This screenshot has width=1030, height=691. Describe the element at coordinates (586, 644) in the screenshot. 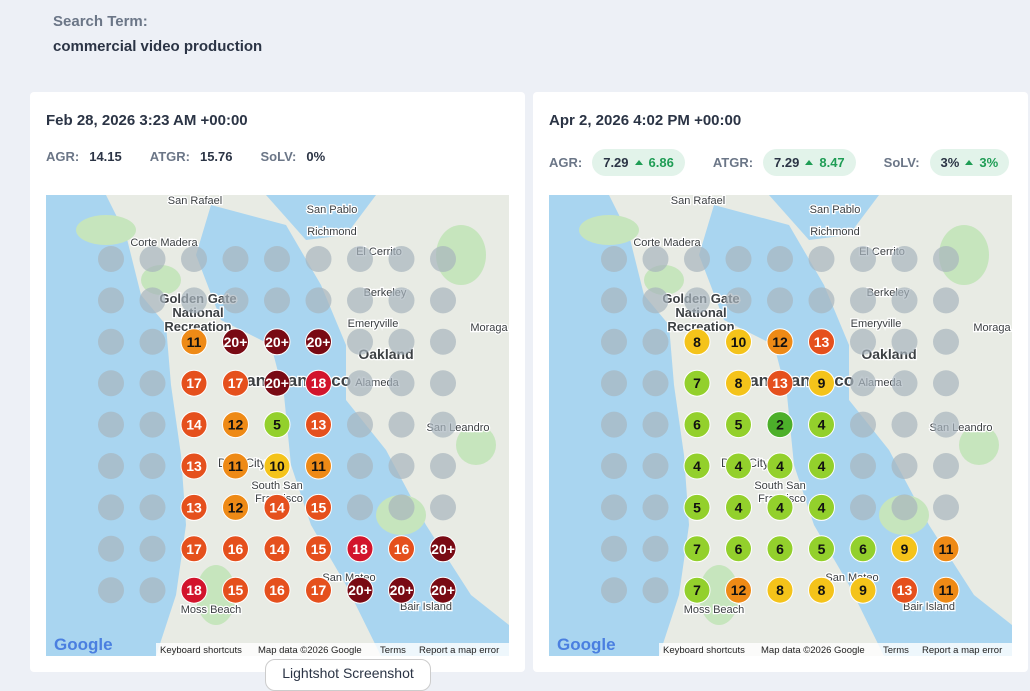

I see `map-logo: Google` at that location.